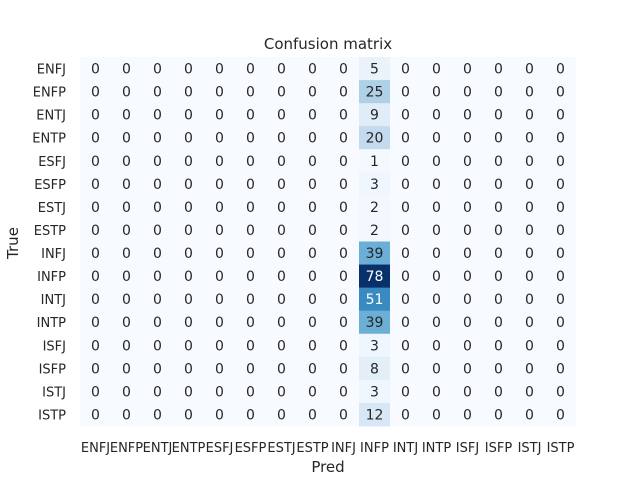 This screenshot has width=640, height=484. What do you see at coordinates (49, 93) in the screenshot?
I see `y-tick-label: ENFP` at bounding box center [49, 93].